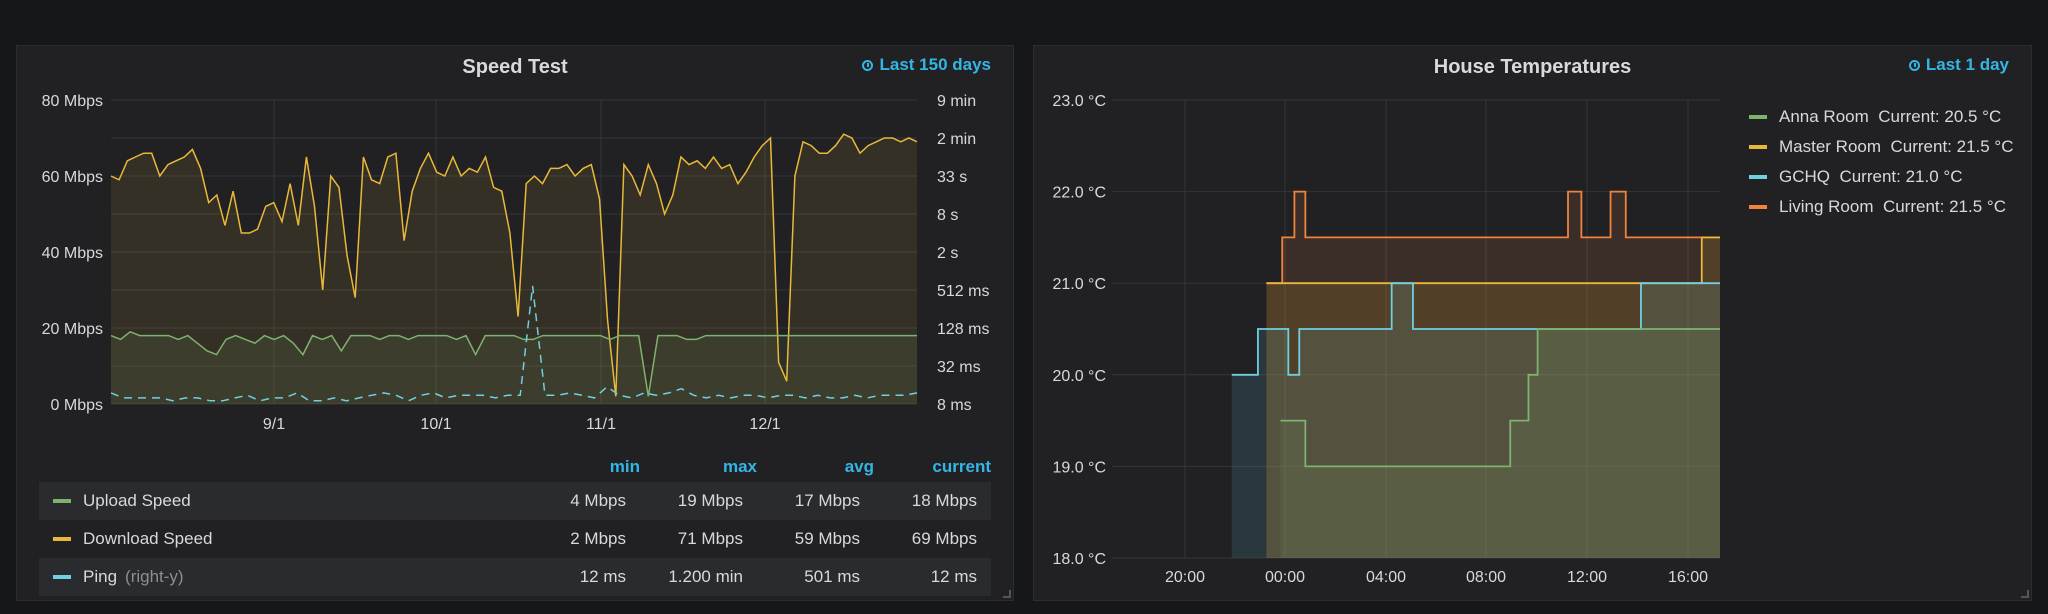 The image size is (2048, 614). Describe the element at coordinates (515, 467) in the screenshot. I see `legend-header: min max avg current` at that location.